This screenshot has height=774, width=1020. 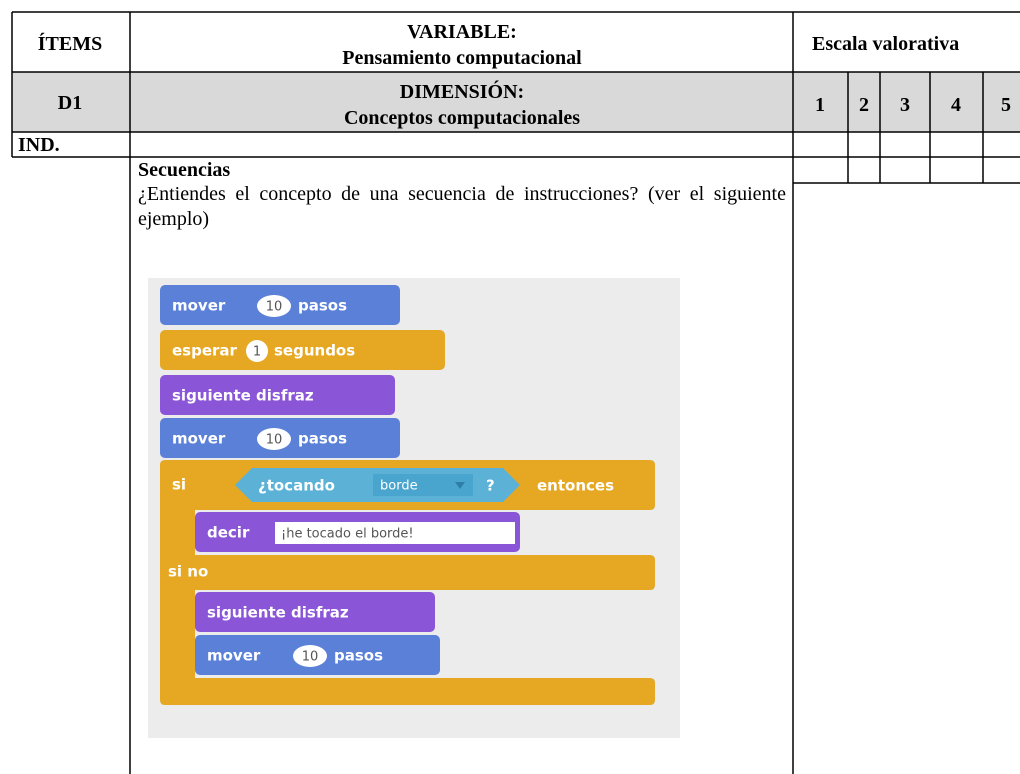 What do you see at coordinates (188, 572) in the screenshot?
I see `block-label: si no` at bounding box center [188, 572].